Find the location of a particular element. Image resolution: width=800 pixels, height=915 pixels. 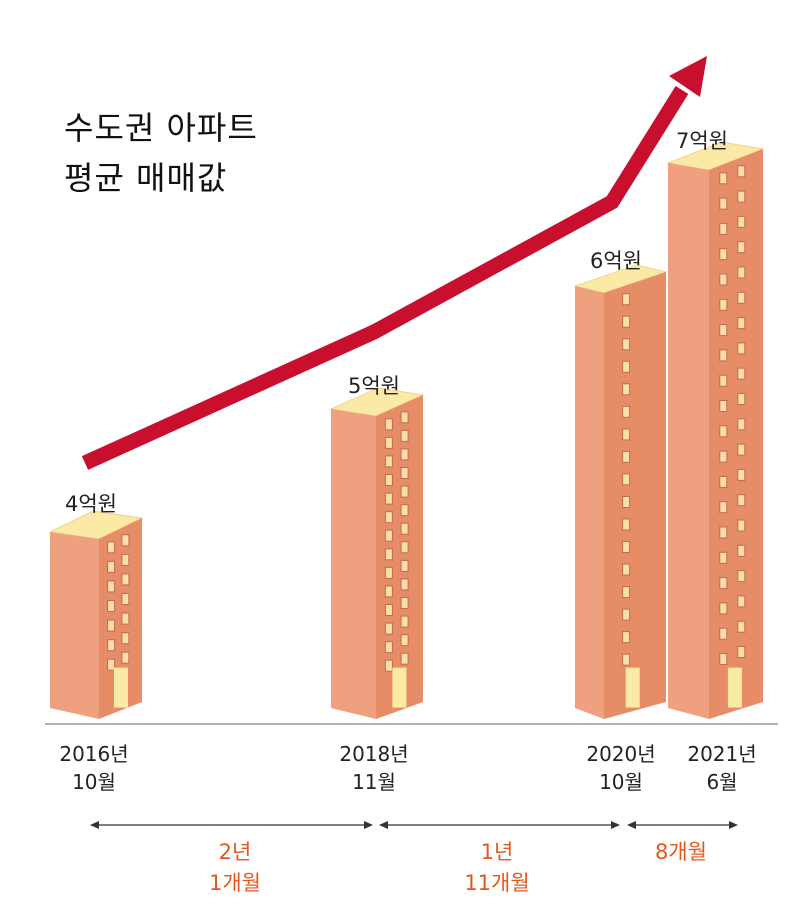

date-label-2016: 2016년 10월 is located at coordinates (94, 768).